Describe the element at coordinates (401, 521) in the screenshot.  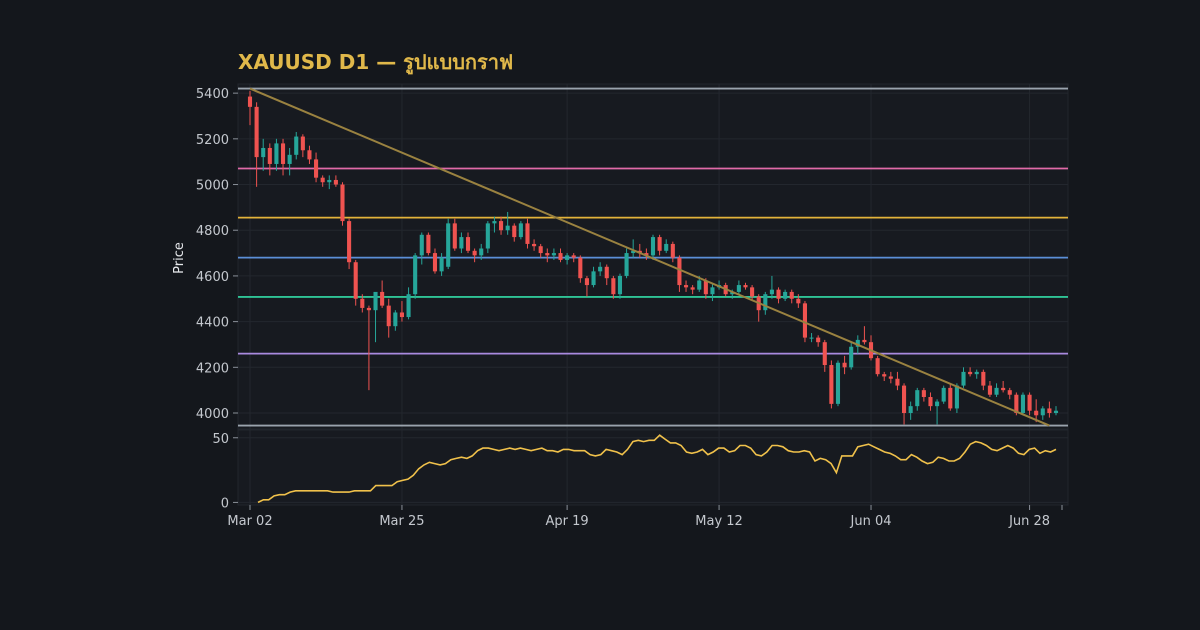
I see `x-tick-label: Mar 25` at that location.